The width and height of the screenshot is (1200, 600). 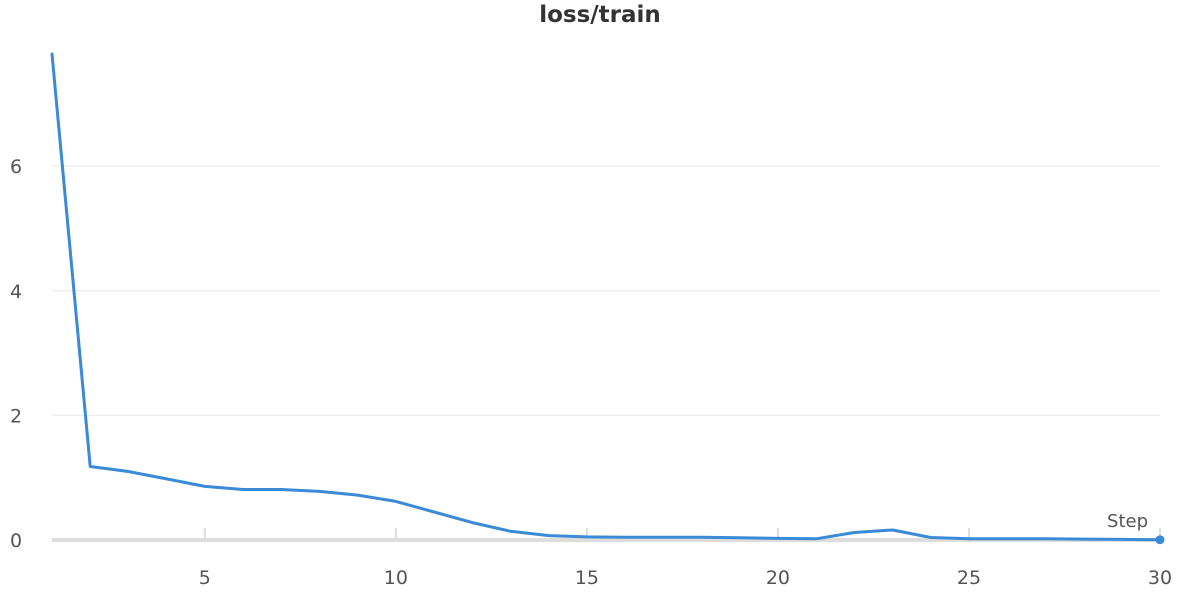 What do you see at coordinates (1127, 521) in the screenshot?
I see `x-axis-title: Step` at bounding box center [1127, 521].